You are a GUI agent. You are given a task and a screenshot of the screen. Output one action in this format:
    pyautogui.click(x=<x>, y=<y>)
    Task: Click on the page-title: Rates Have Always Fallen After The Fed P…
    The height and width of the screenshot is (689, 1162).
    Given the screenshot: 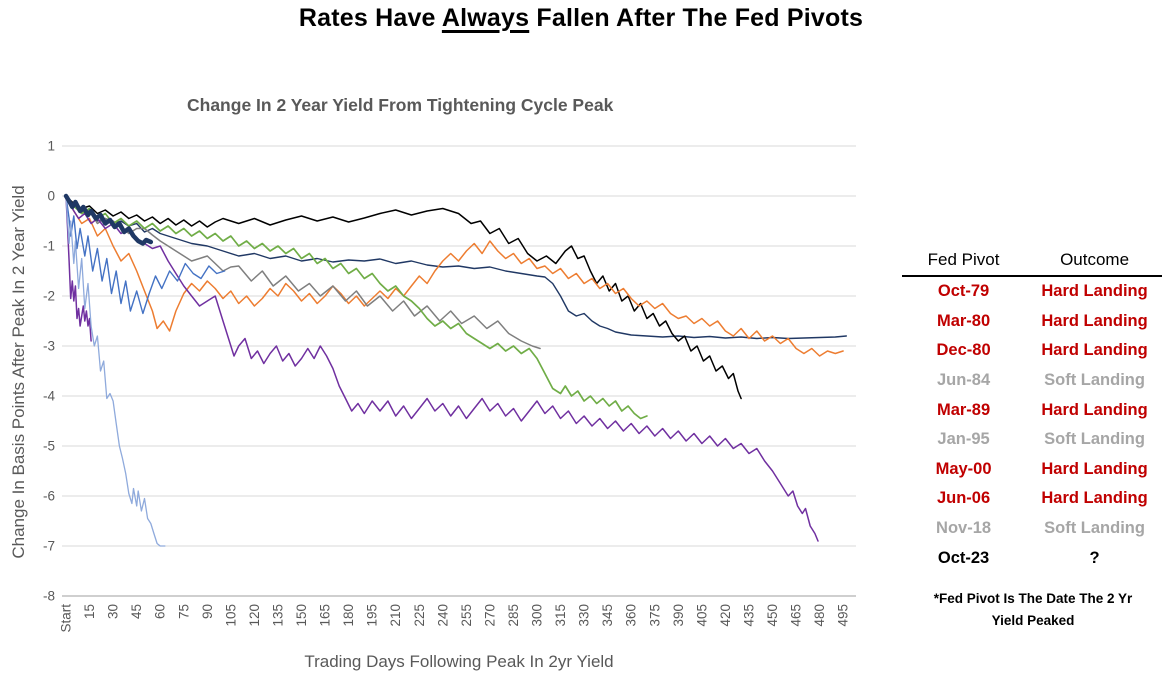 What is the action you would take?
    pyautogui.click(x=581, y=18)
    